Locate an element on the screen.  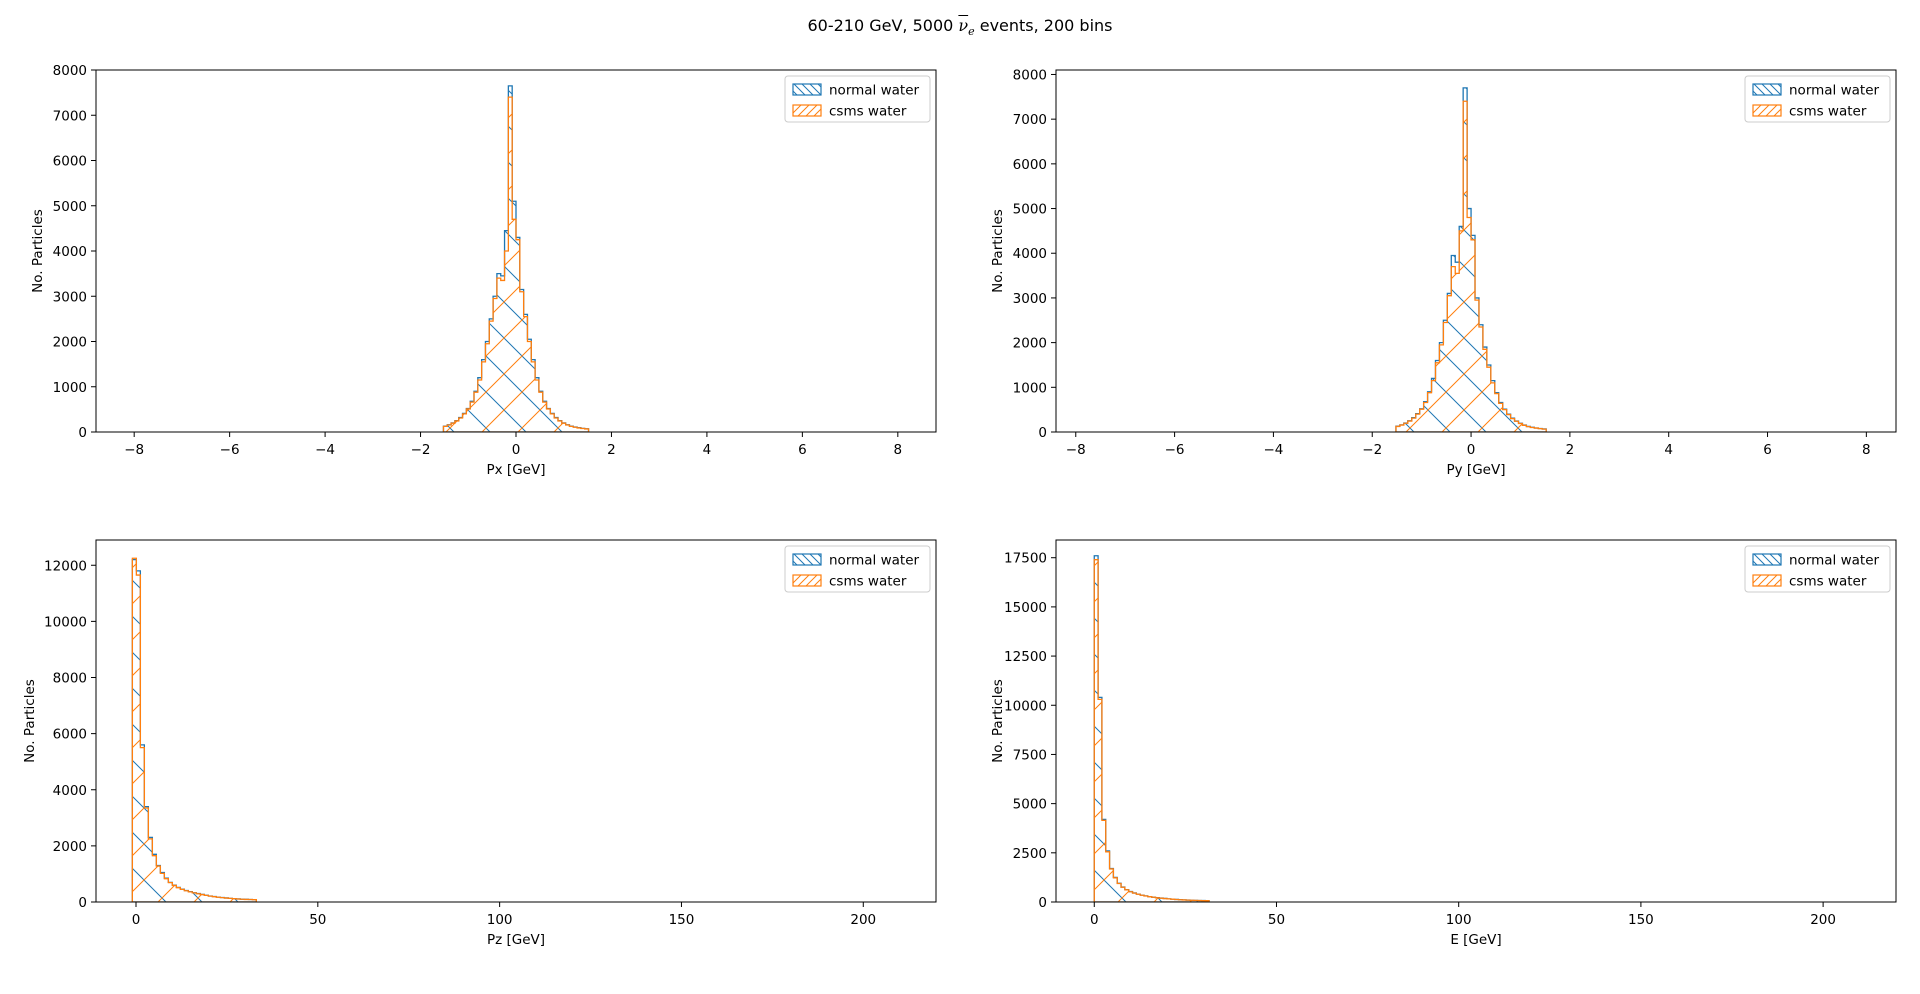
px-x-tick-label: 6 is located at coordinates (802, 450).